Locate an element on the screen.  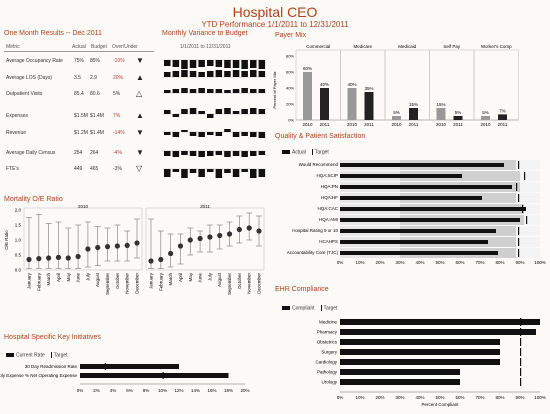
payer-bar-label: 15% is located at coordinates (413, 104).